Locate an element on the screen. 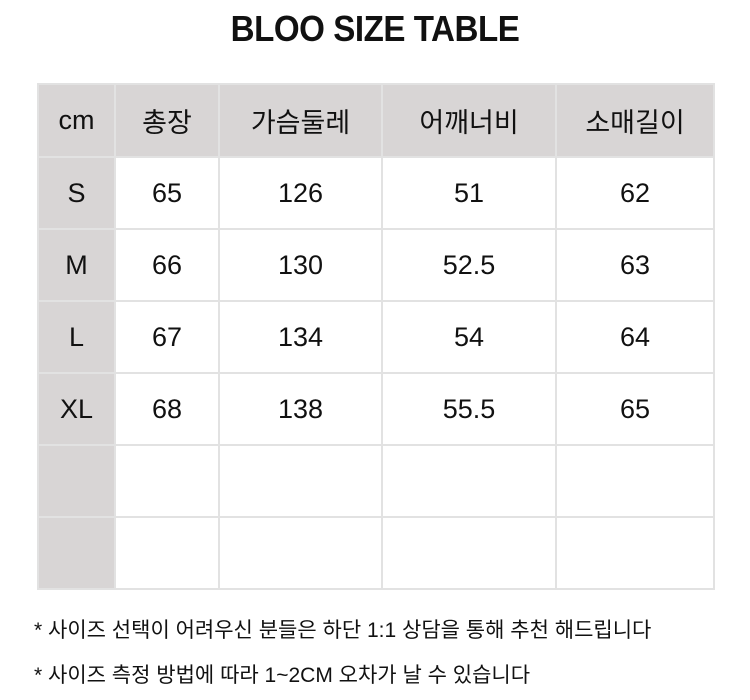 The height and width of the screenshot is (700, 750). measurement-cell: 51 is located at coordinates (469, 193).